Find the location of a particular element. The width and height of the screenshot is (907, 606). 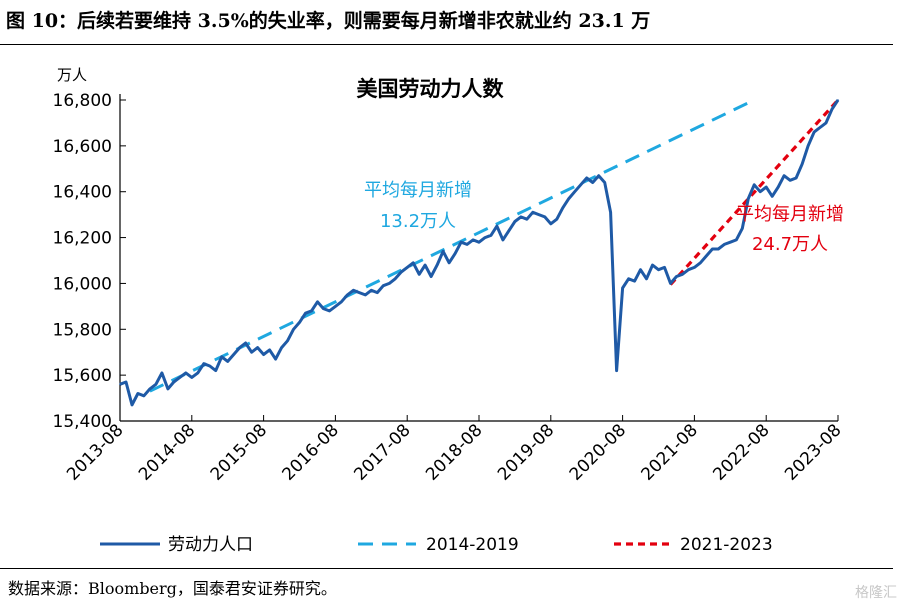

x-tick-label: 2016-08 is located at coordinates (311, 452).